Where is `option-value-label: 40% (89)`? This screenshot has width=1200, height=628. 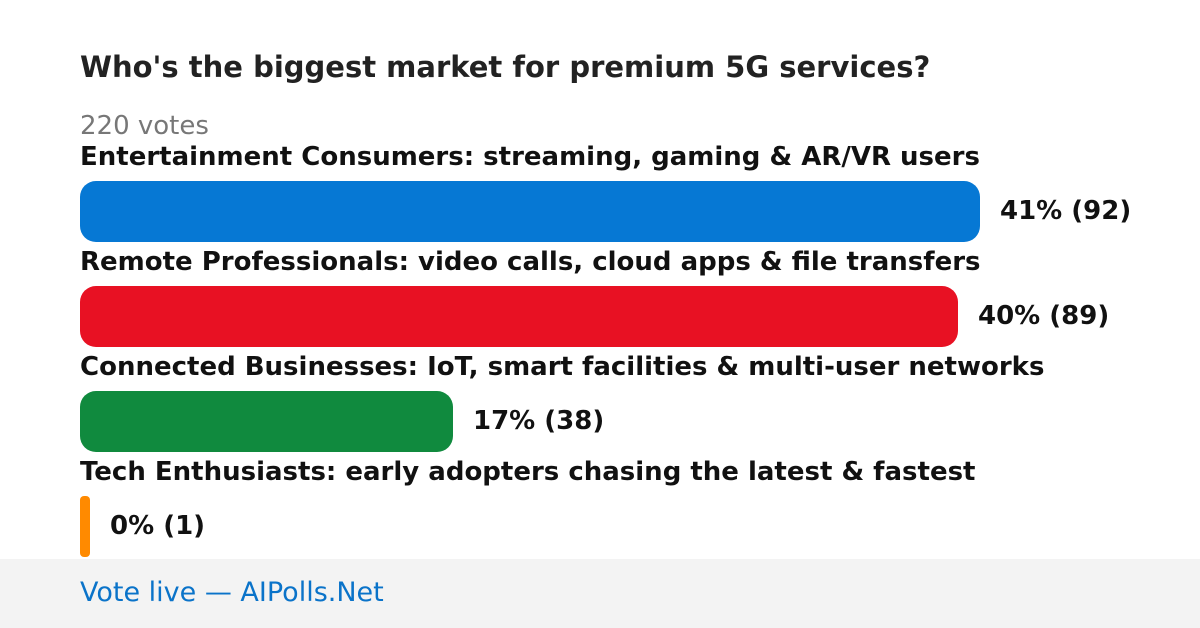 option-value-label: 40% (89) is located at coordinates (1044, 316).